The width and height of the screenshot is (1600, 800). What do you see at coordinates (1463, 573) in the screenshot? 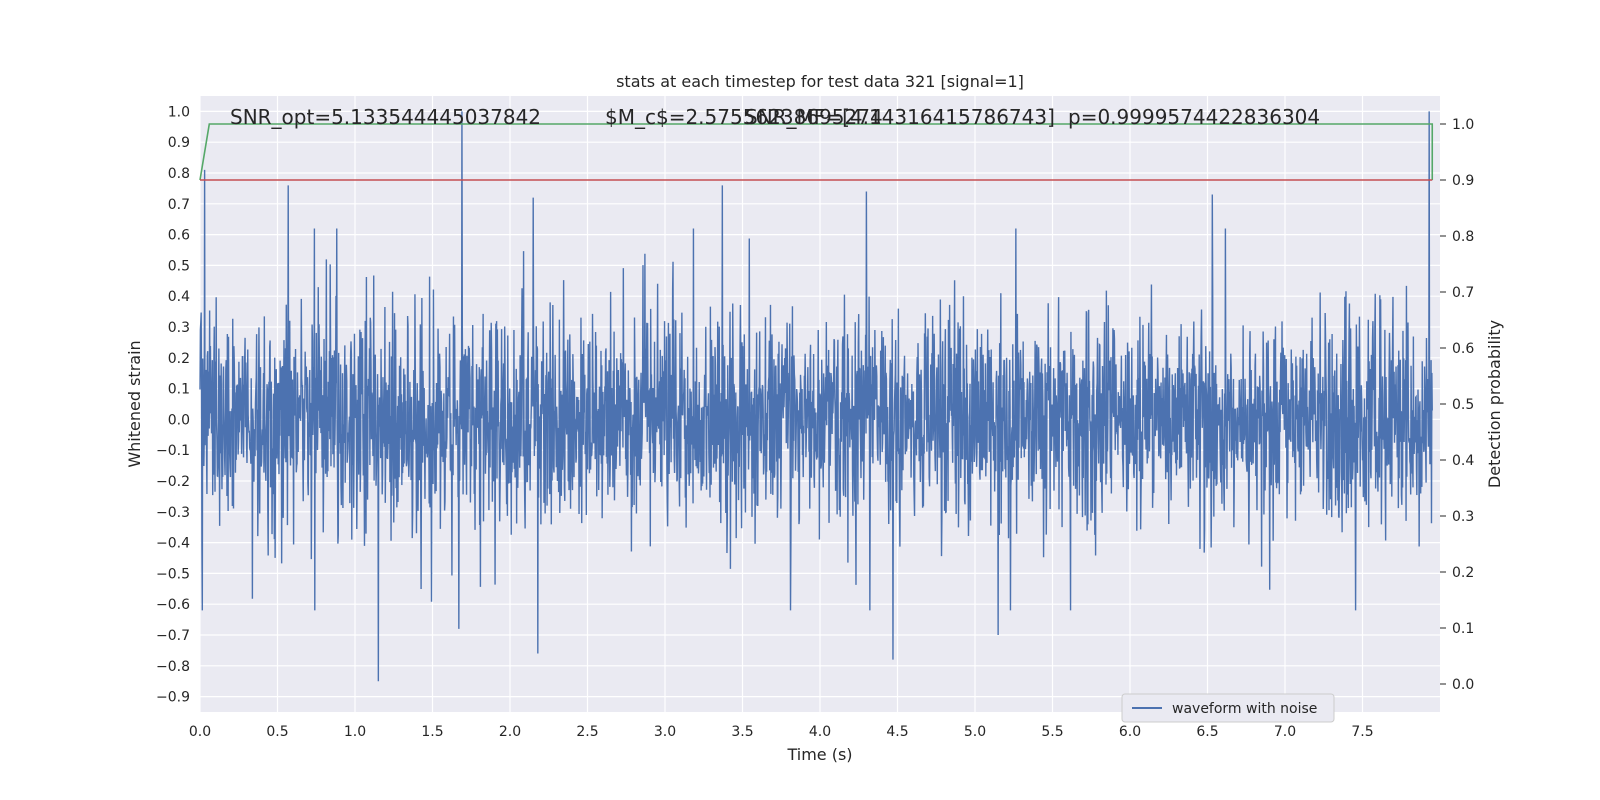
I see `y2-tick-label: 0.2` at bounding box center [1463, 573].